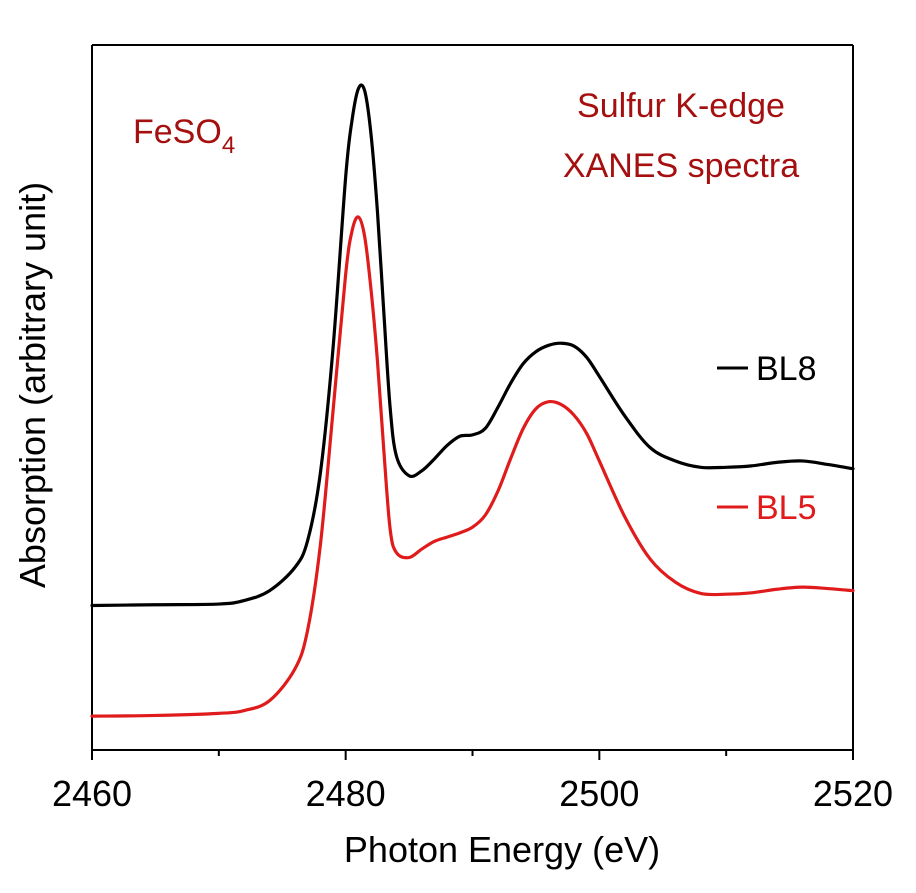 This screenshot has height=893, width=916. Describe the element at coordinates (681, 106) in the screenshot. I see `method-label-line1: Sulfur K-edge` at that location.